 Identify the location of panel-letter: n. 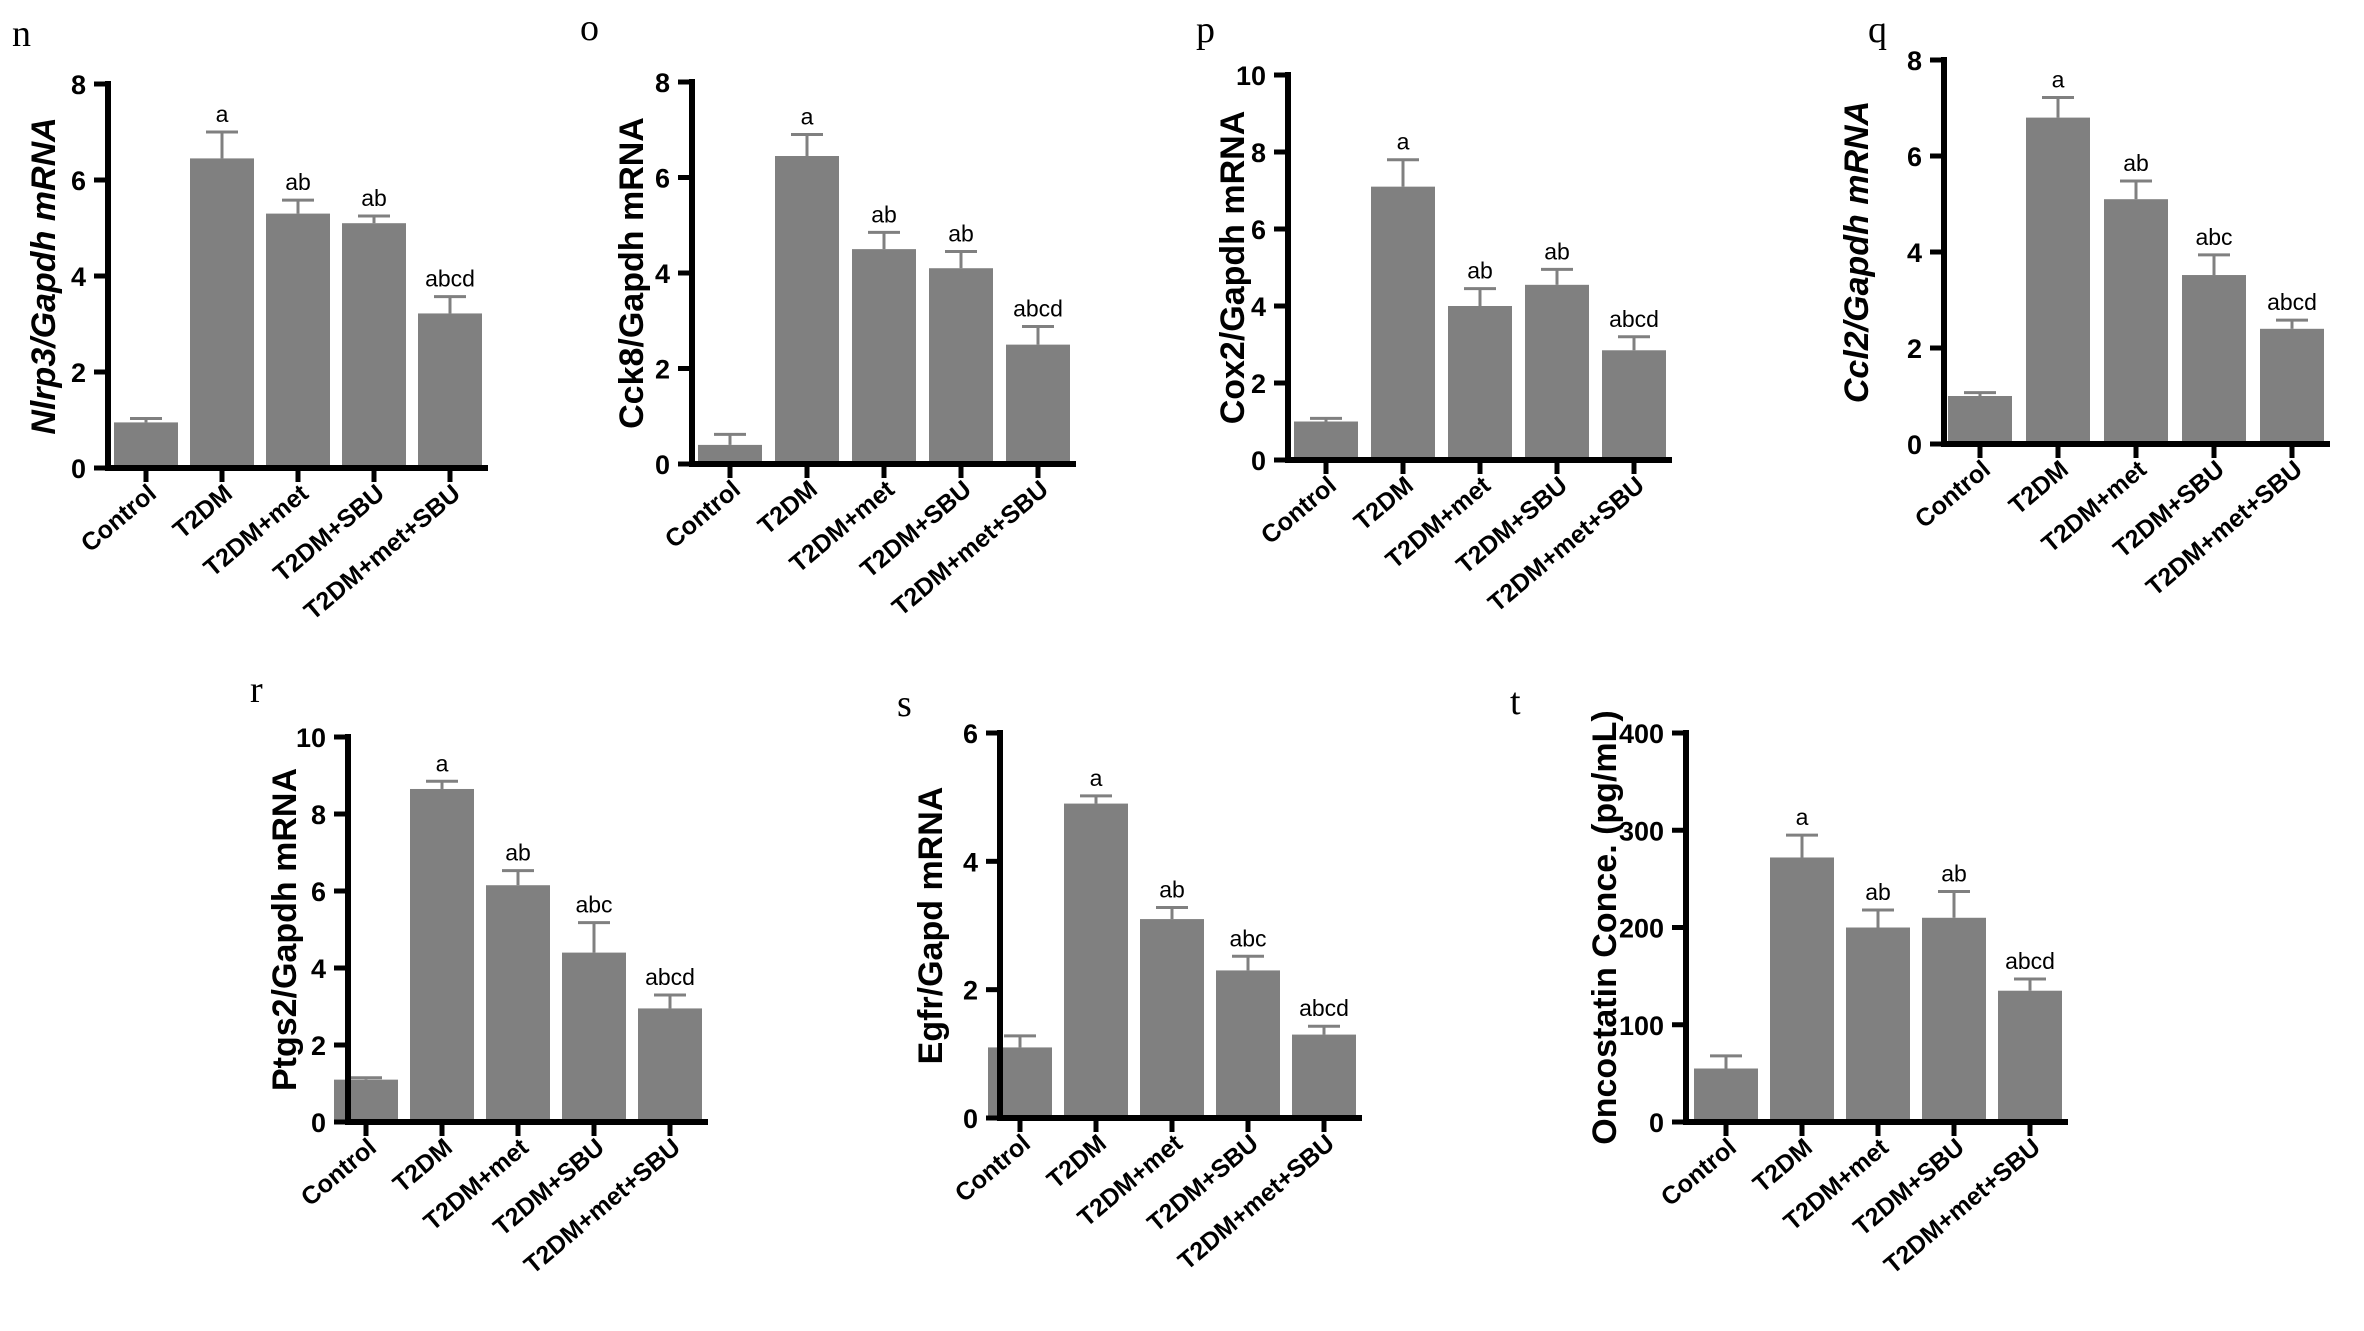
(21, 34).